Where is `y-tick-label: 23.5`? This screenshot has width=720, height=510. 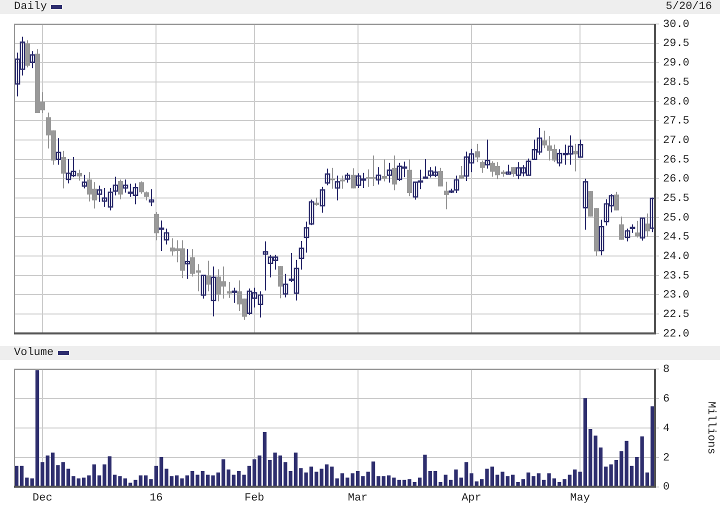 y-tick-label: 23.5 is located at coordinates (676, 276).